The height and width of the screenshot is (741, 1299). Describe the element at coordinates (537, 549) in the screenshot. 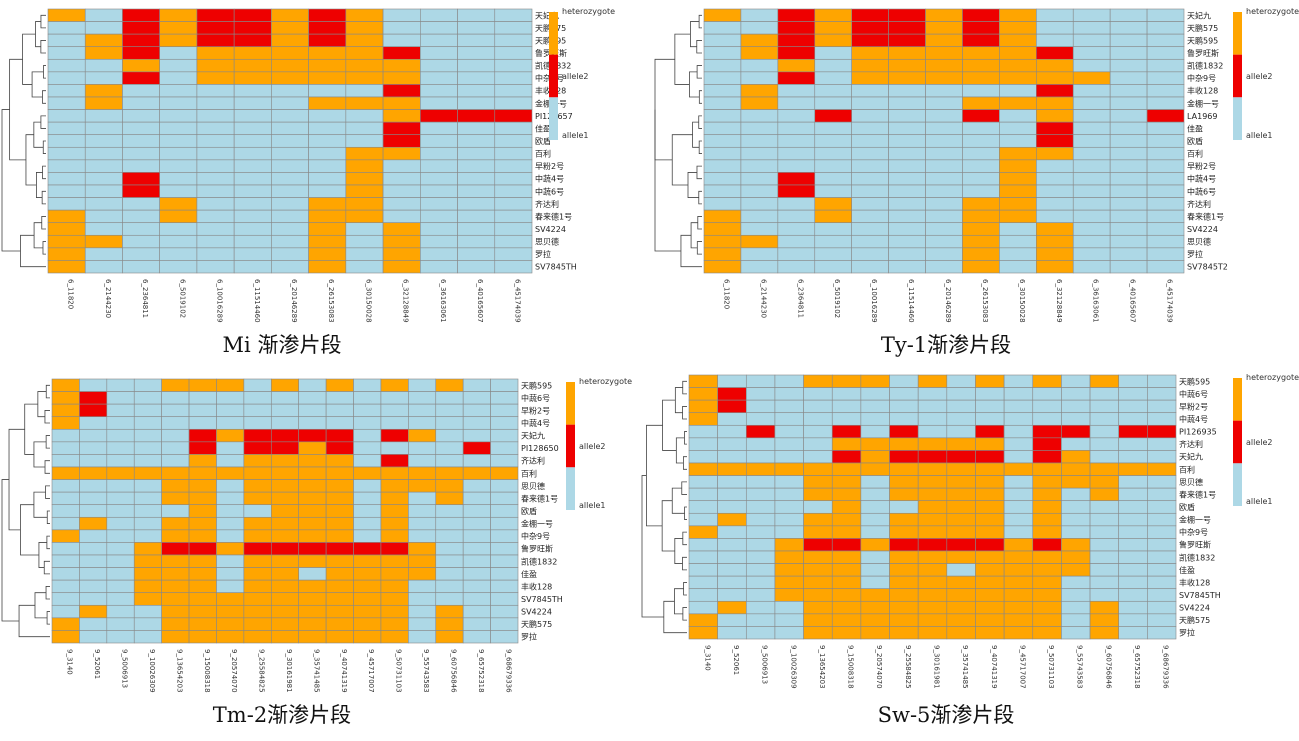

I see `row-label: 鲁罗旺斯` at that location.